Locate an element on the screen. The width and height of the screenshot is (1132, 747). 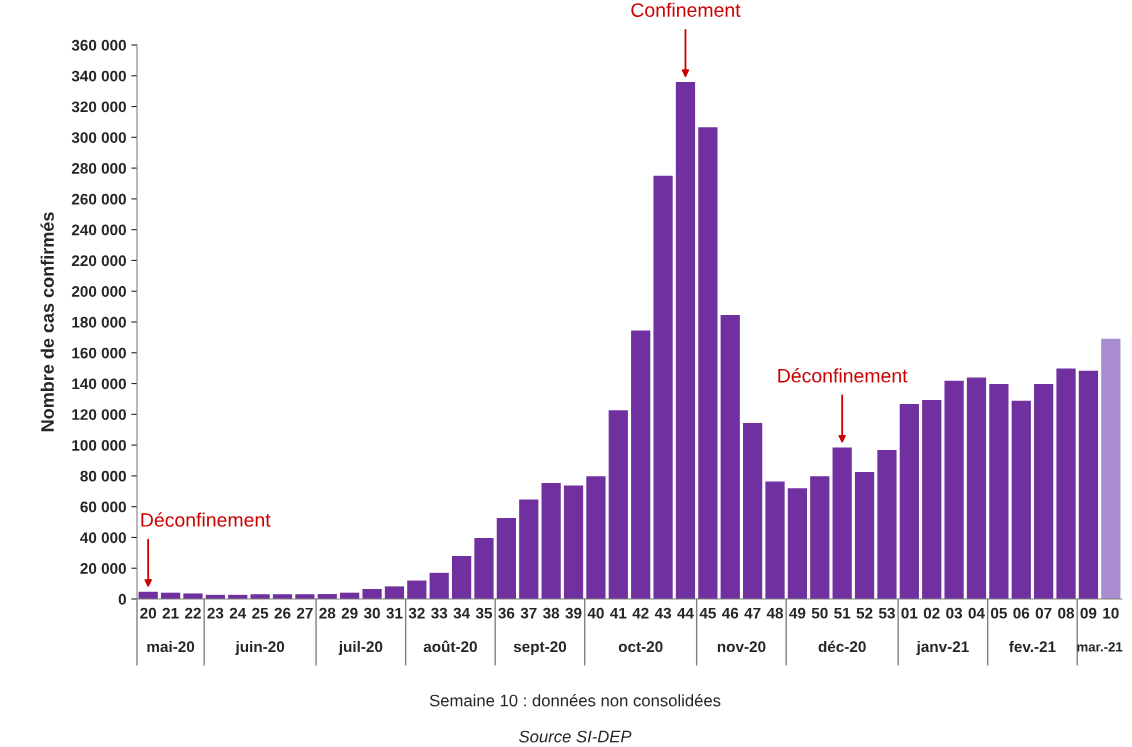
text: août-20 is located at coordinates (450, 646).